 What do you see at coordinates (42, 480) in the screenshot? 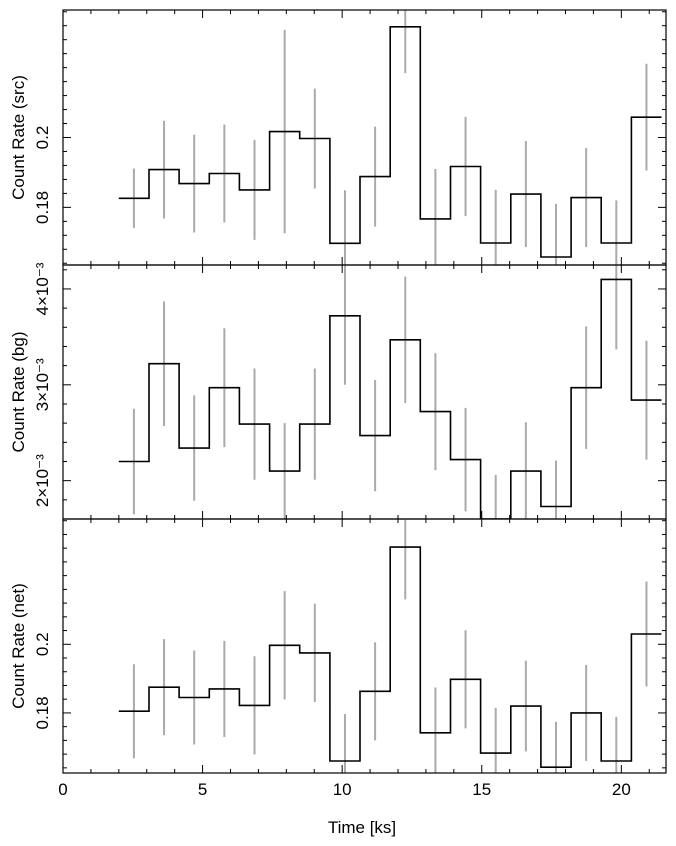
I see `y-tick-label: 2×10⁻³` at bounding box center [42, 480].